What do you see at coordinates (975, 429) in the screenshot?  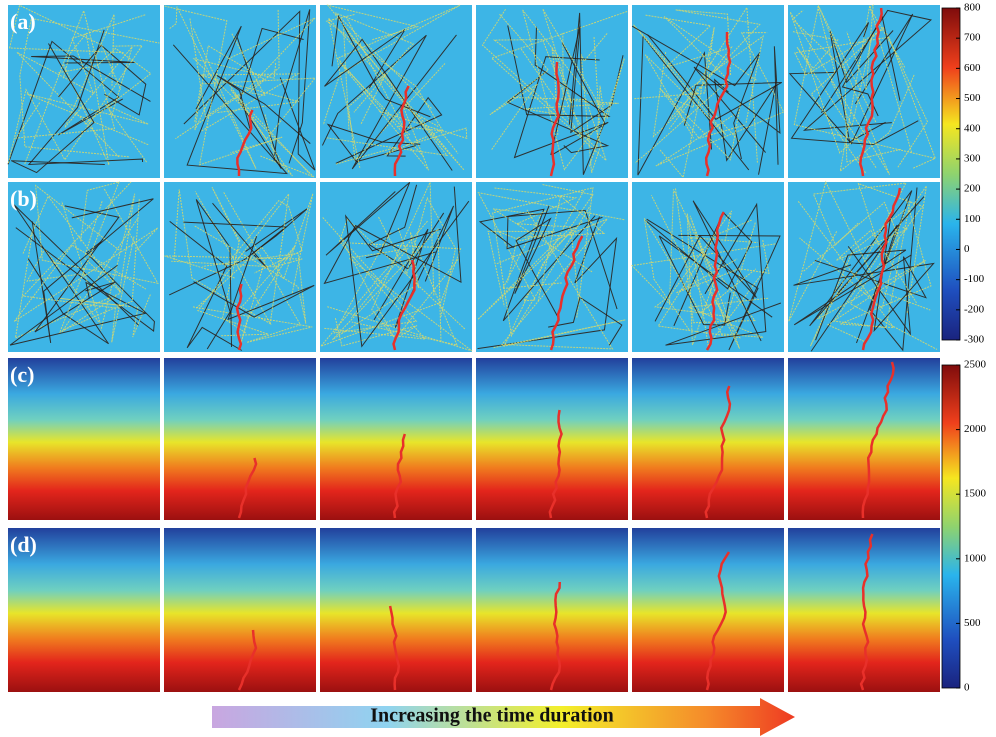 I see `colorbar-tick-label: 2000` at bounding box center [975, 429].